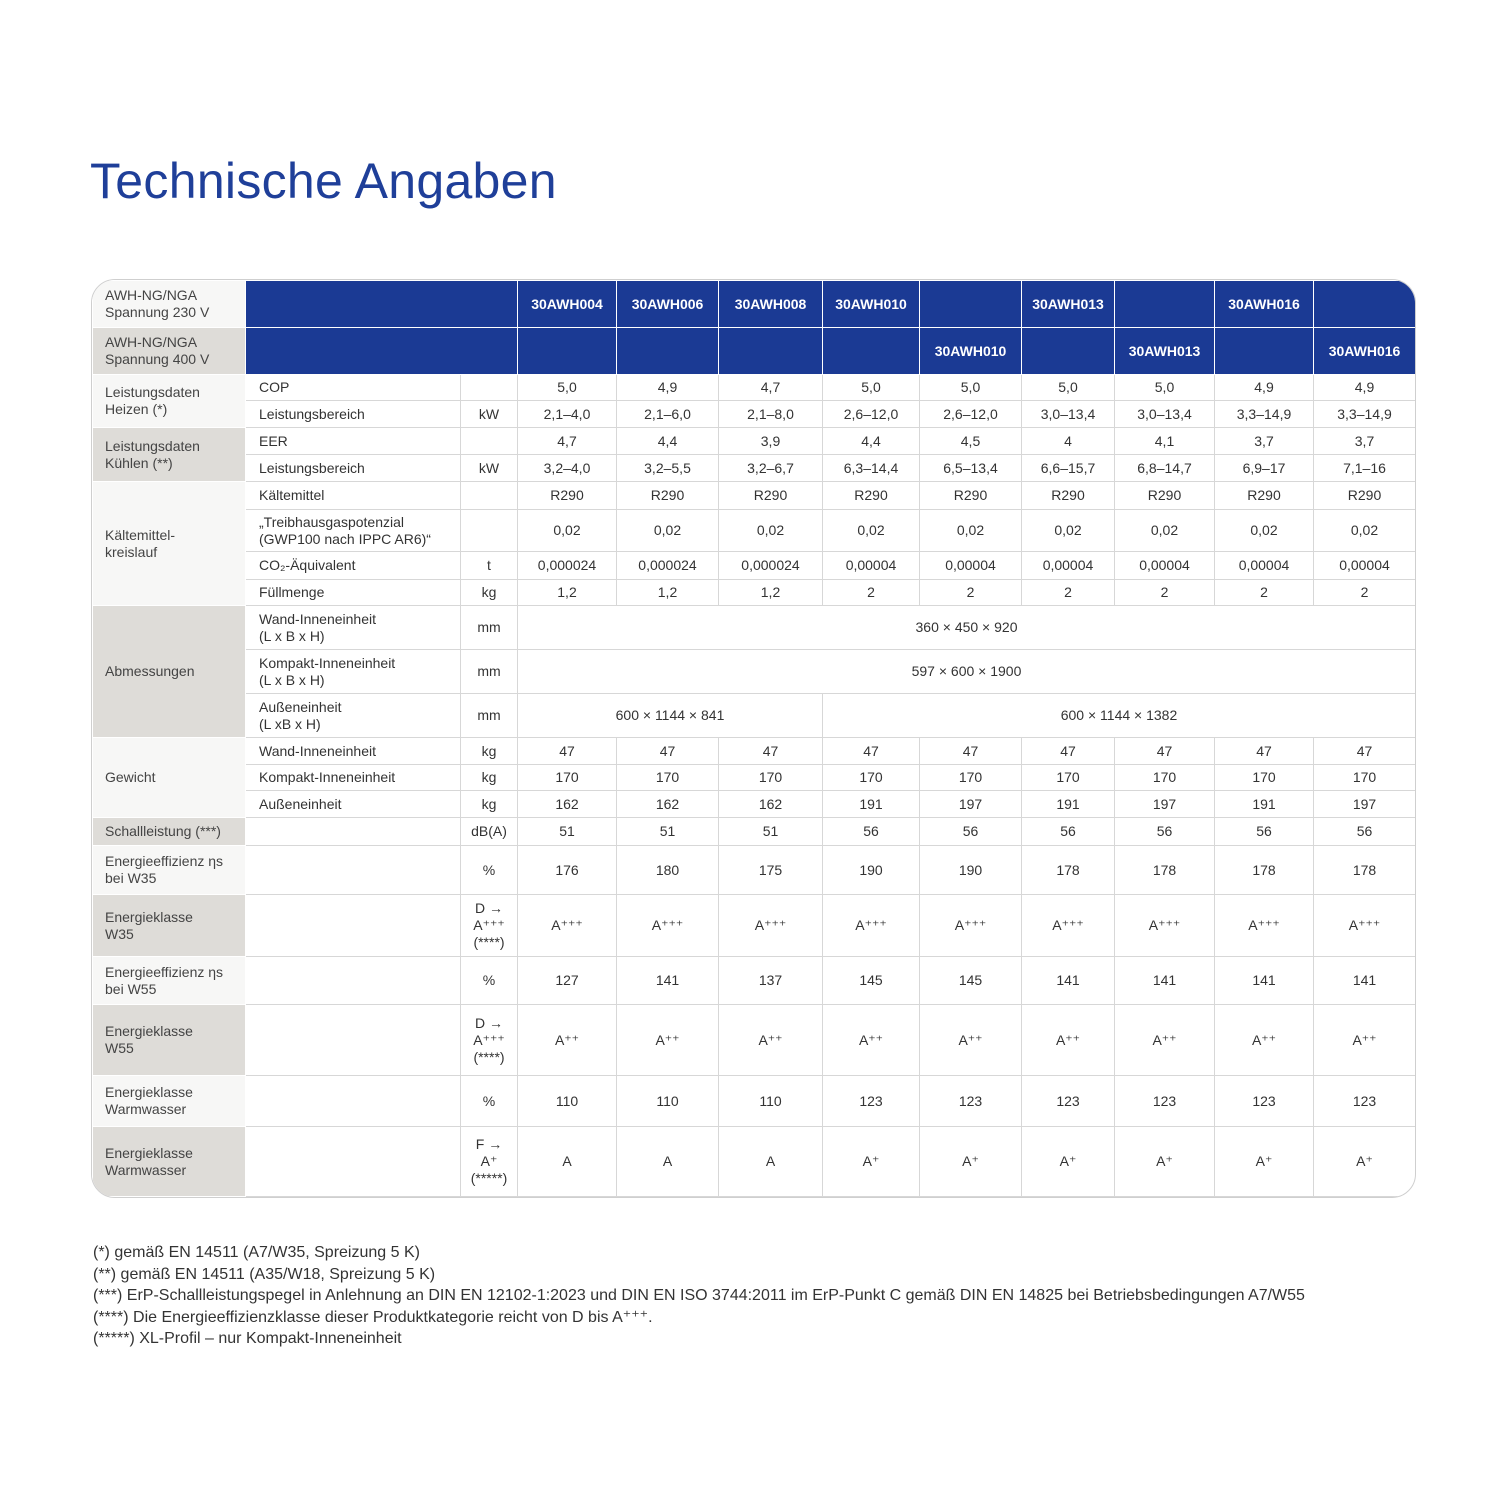 The height and width of the screenshot is (1500, 1500). I want to click on model-header: 30AWH004, so click(567, 304).